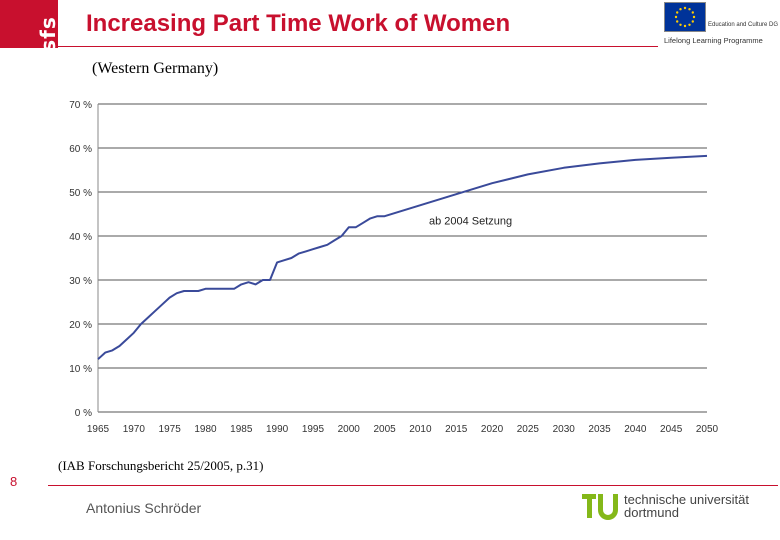 This screenshot has height=540, width=780. Describe the element at coordinates (528, 429) in the screenshot. I see `x-tick-label: 2025` at that location.